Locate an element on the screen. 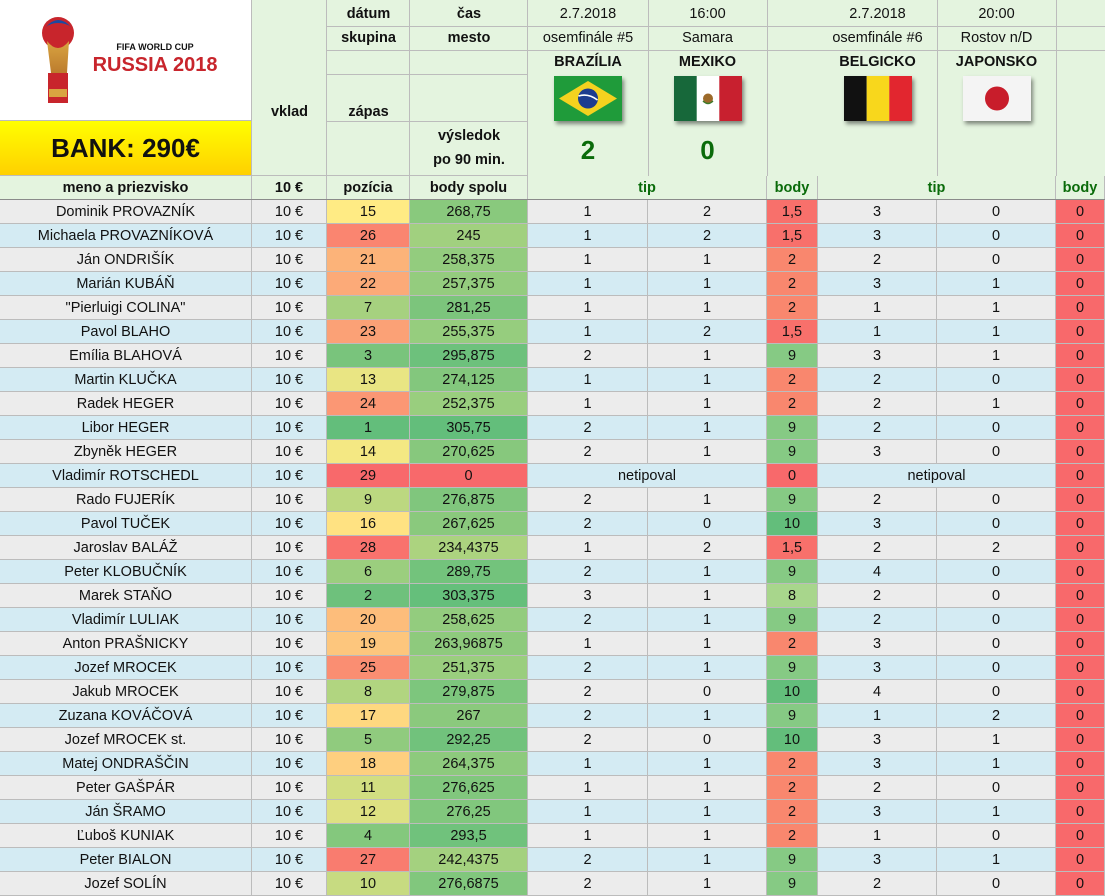  player-total: 267 is located at coordinates (469, 716).